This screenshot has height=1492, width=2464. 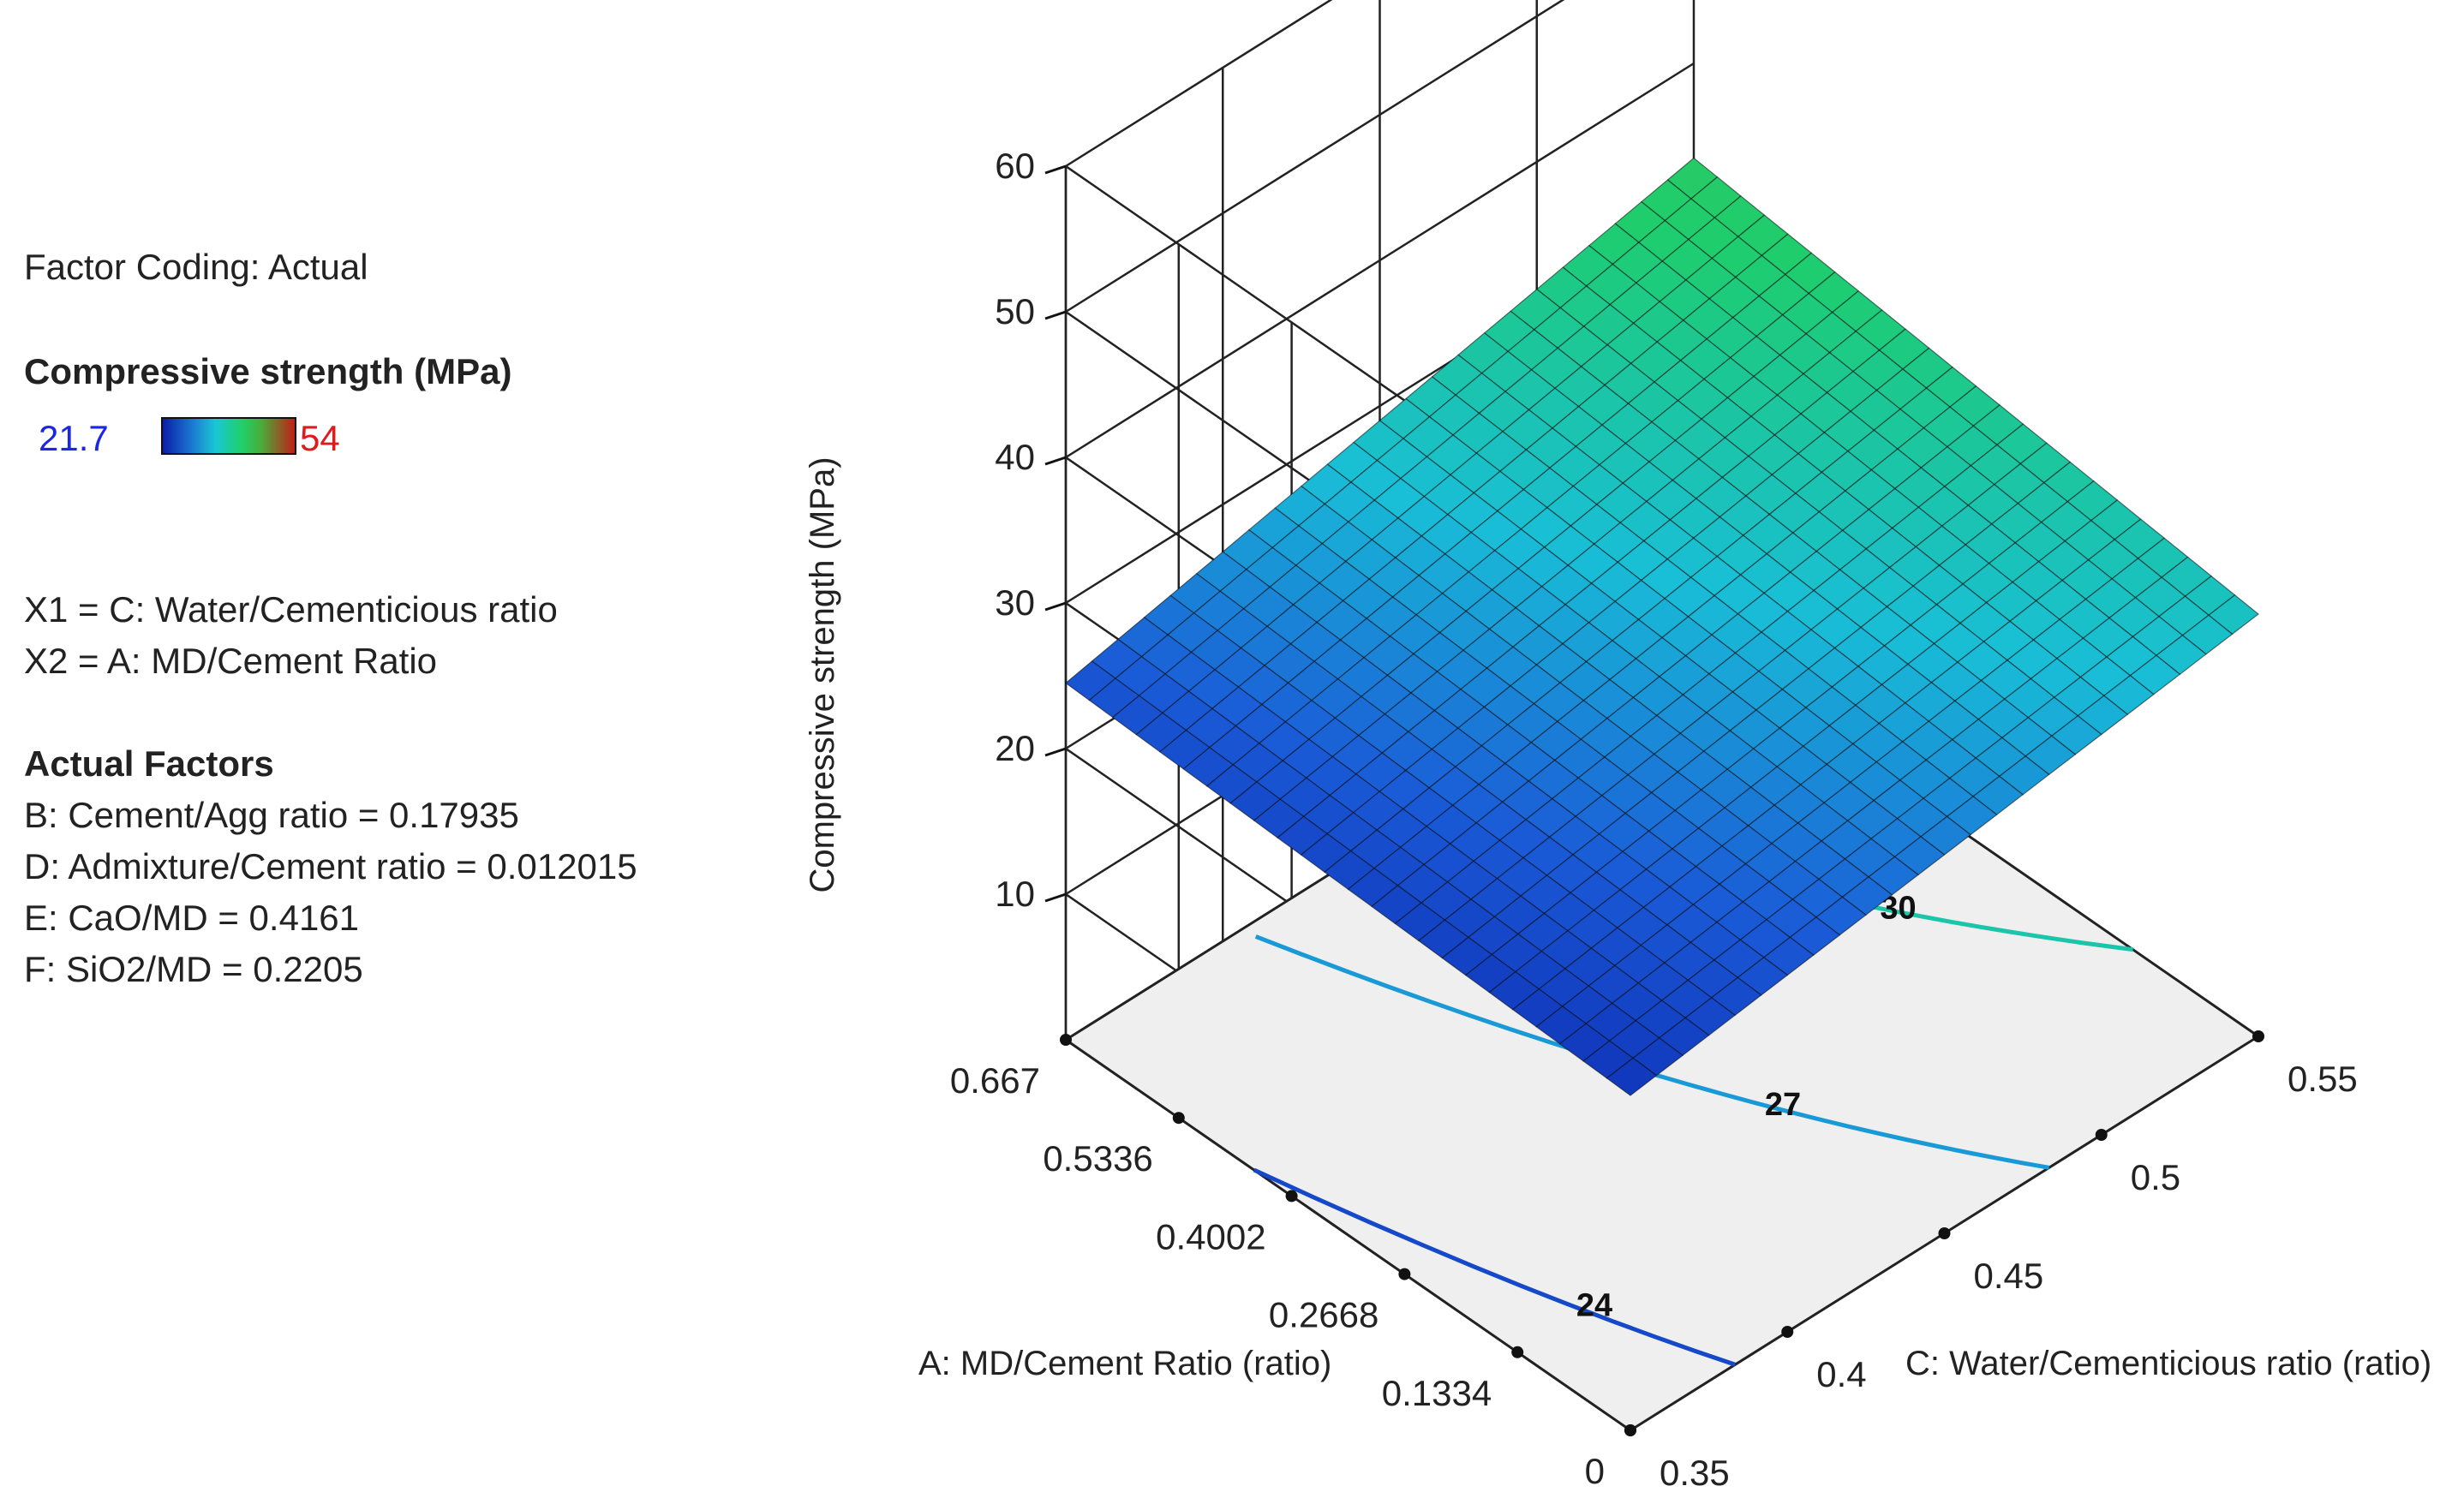 I want to click on x1-definition: X1 = C: Water/Cementicious ratio, so click(x=291, y=609).